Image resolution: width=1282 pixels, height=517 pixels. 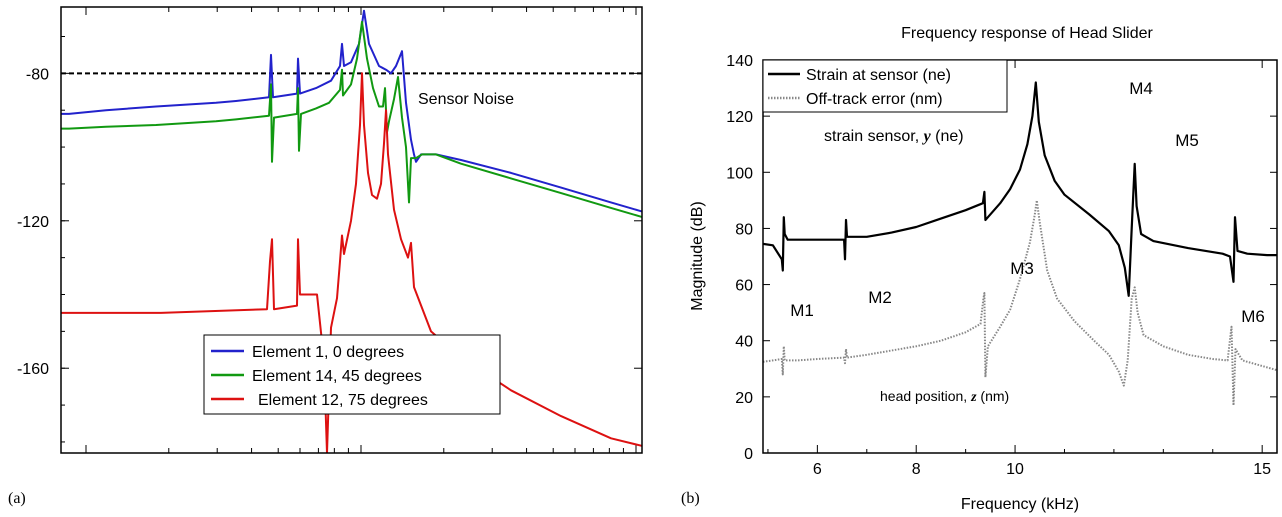 I want to click on mode-label-m3: M3, so click(x=1022, y=268).